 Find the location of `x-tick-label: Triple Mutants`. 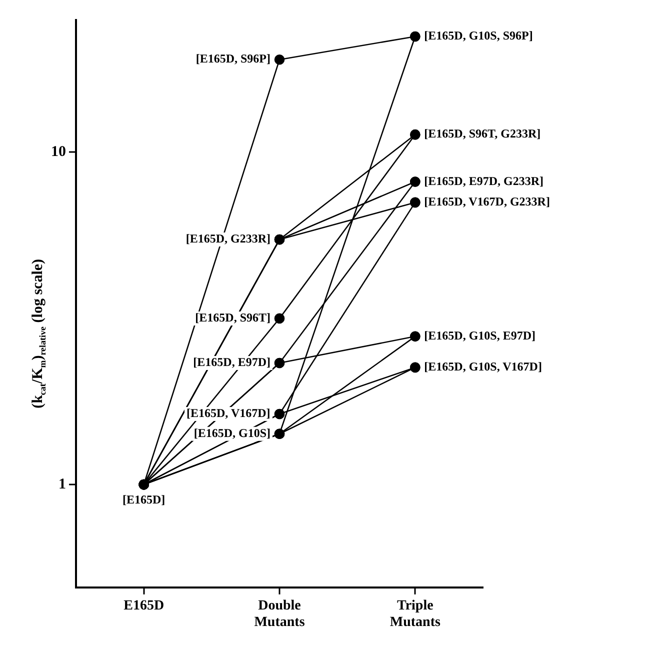

x-tick-label: Triple Mutants is located at coordinates (415, 614).